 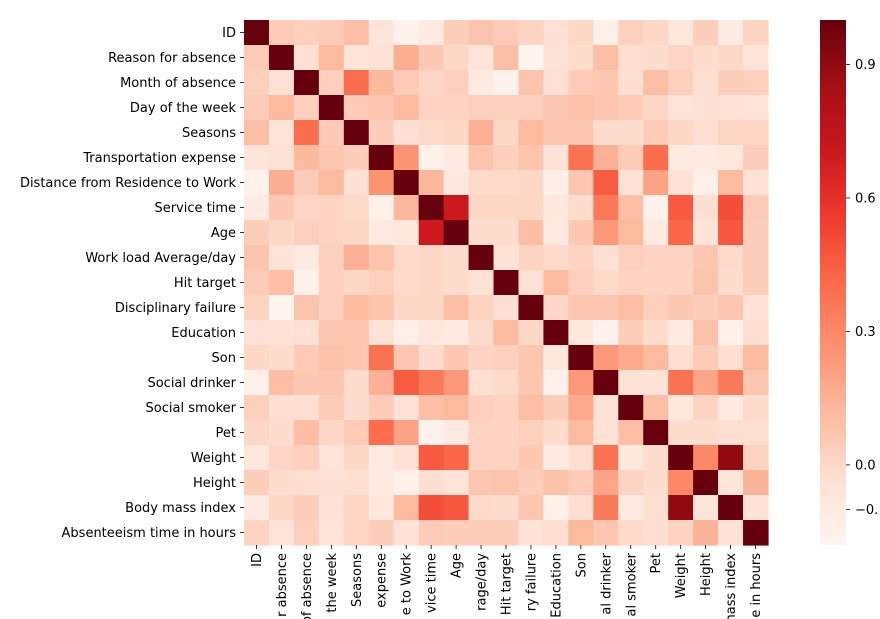 I want to click on x-tick-label: ry failure, so click(x=531, y=582).